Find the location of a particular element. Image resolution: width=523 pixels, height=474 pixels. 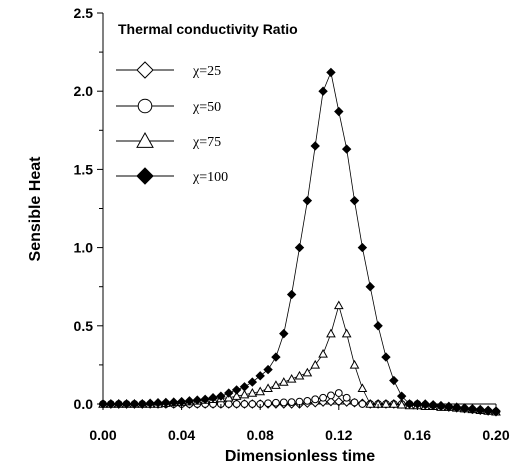

x-tick-label: 0.08 is located at coordinates (260, 435).